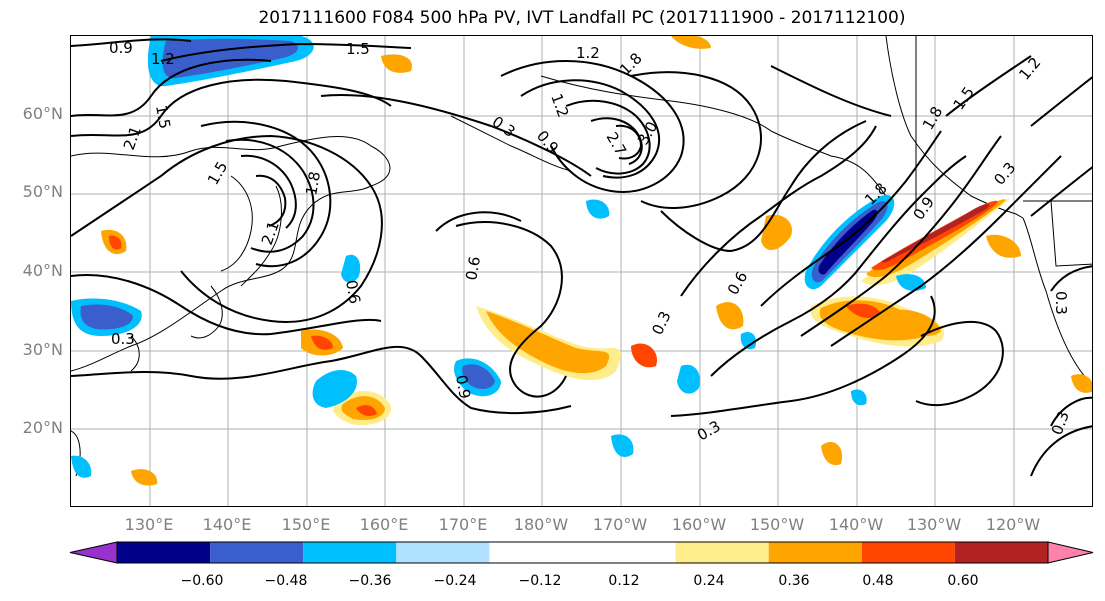 This screenshot has width=1105, height=601. Describe the element at coordinates (699, 524) in the screenshot. I see `lon-label: 160°W` at that location.